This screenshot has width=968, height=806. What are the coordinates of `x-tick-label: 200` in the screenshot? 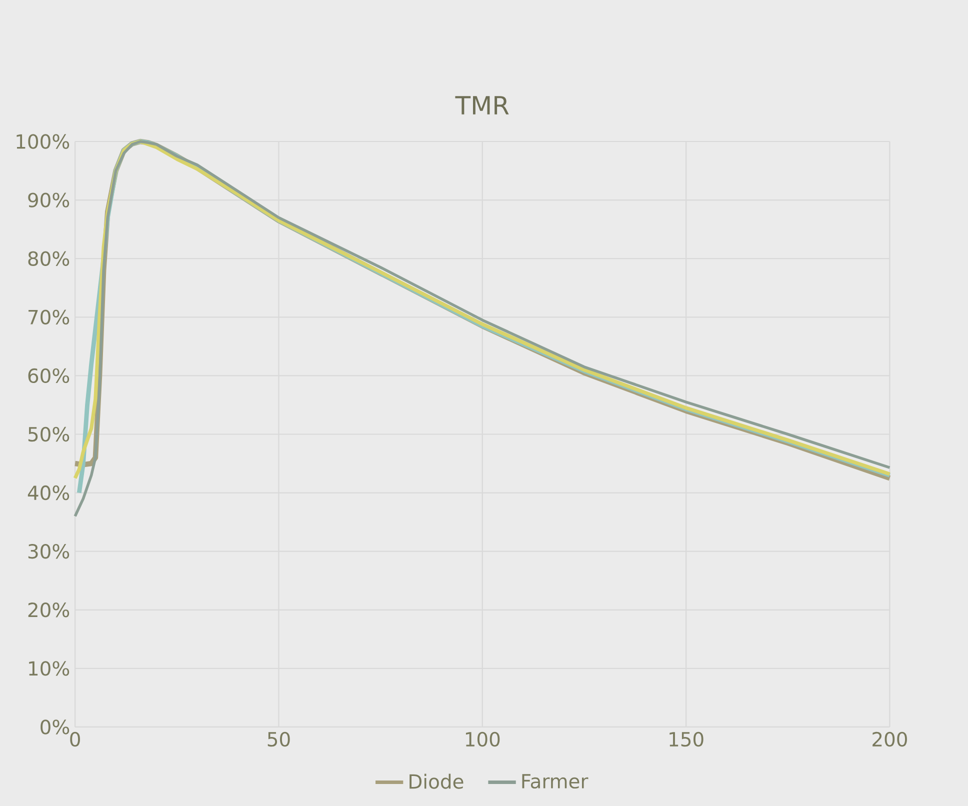 It's located at (889, 739).